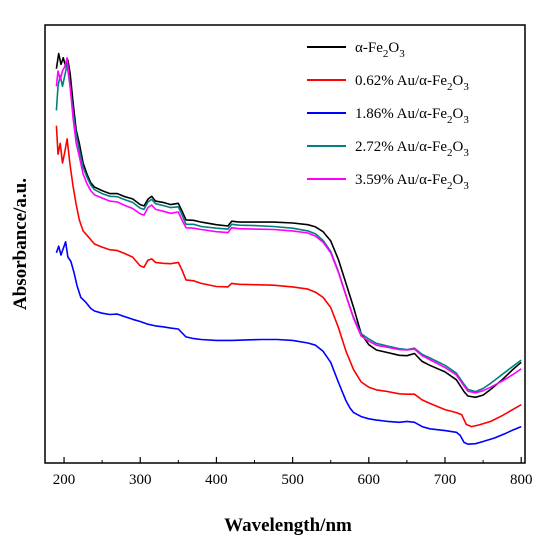 The width and height of the screenshot is (540, 550). I want to click on legend-label-4: 2.72% Au/α-Fe2O3, so click(412, 149).